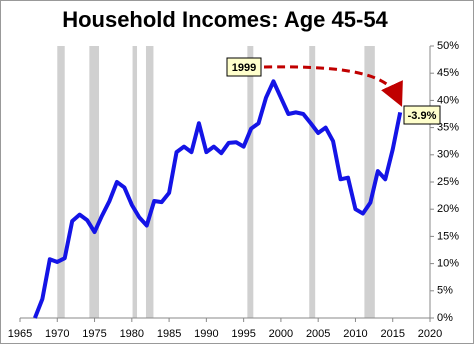 Image resolution: width=474 pixels, height=344 pixels. What do you see at coordinates (169, 334) in the screenshot?
I see `x-tick-label: 1985` at bounding box center [169, 334].